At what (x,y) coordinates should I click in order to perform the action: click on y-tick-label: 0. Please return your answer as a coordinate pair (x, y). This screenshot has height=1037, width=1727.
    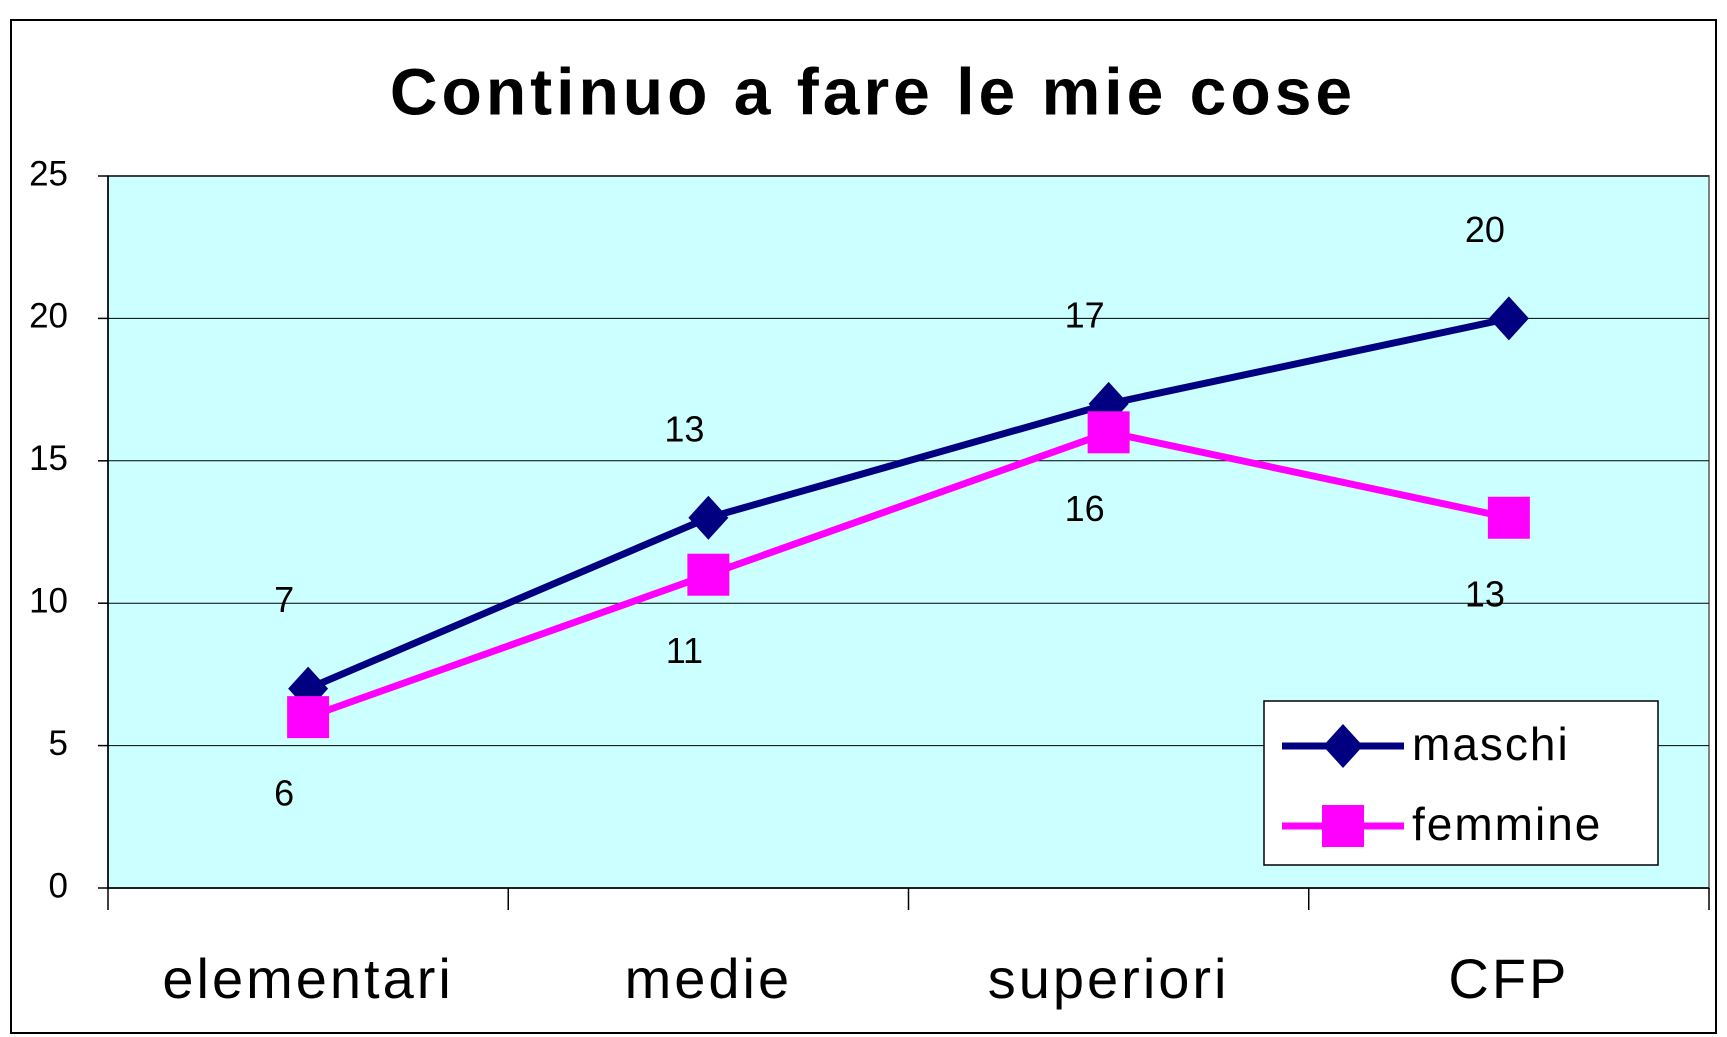
    Looking at the image, I should click on (58, 885).